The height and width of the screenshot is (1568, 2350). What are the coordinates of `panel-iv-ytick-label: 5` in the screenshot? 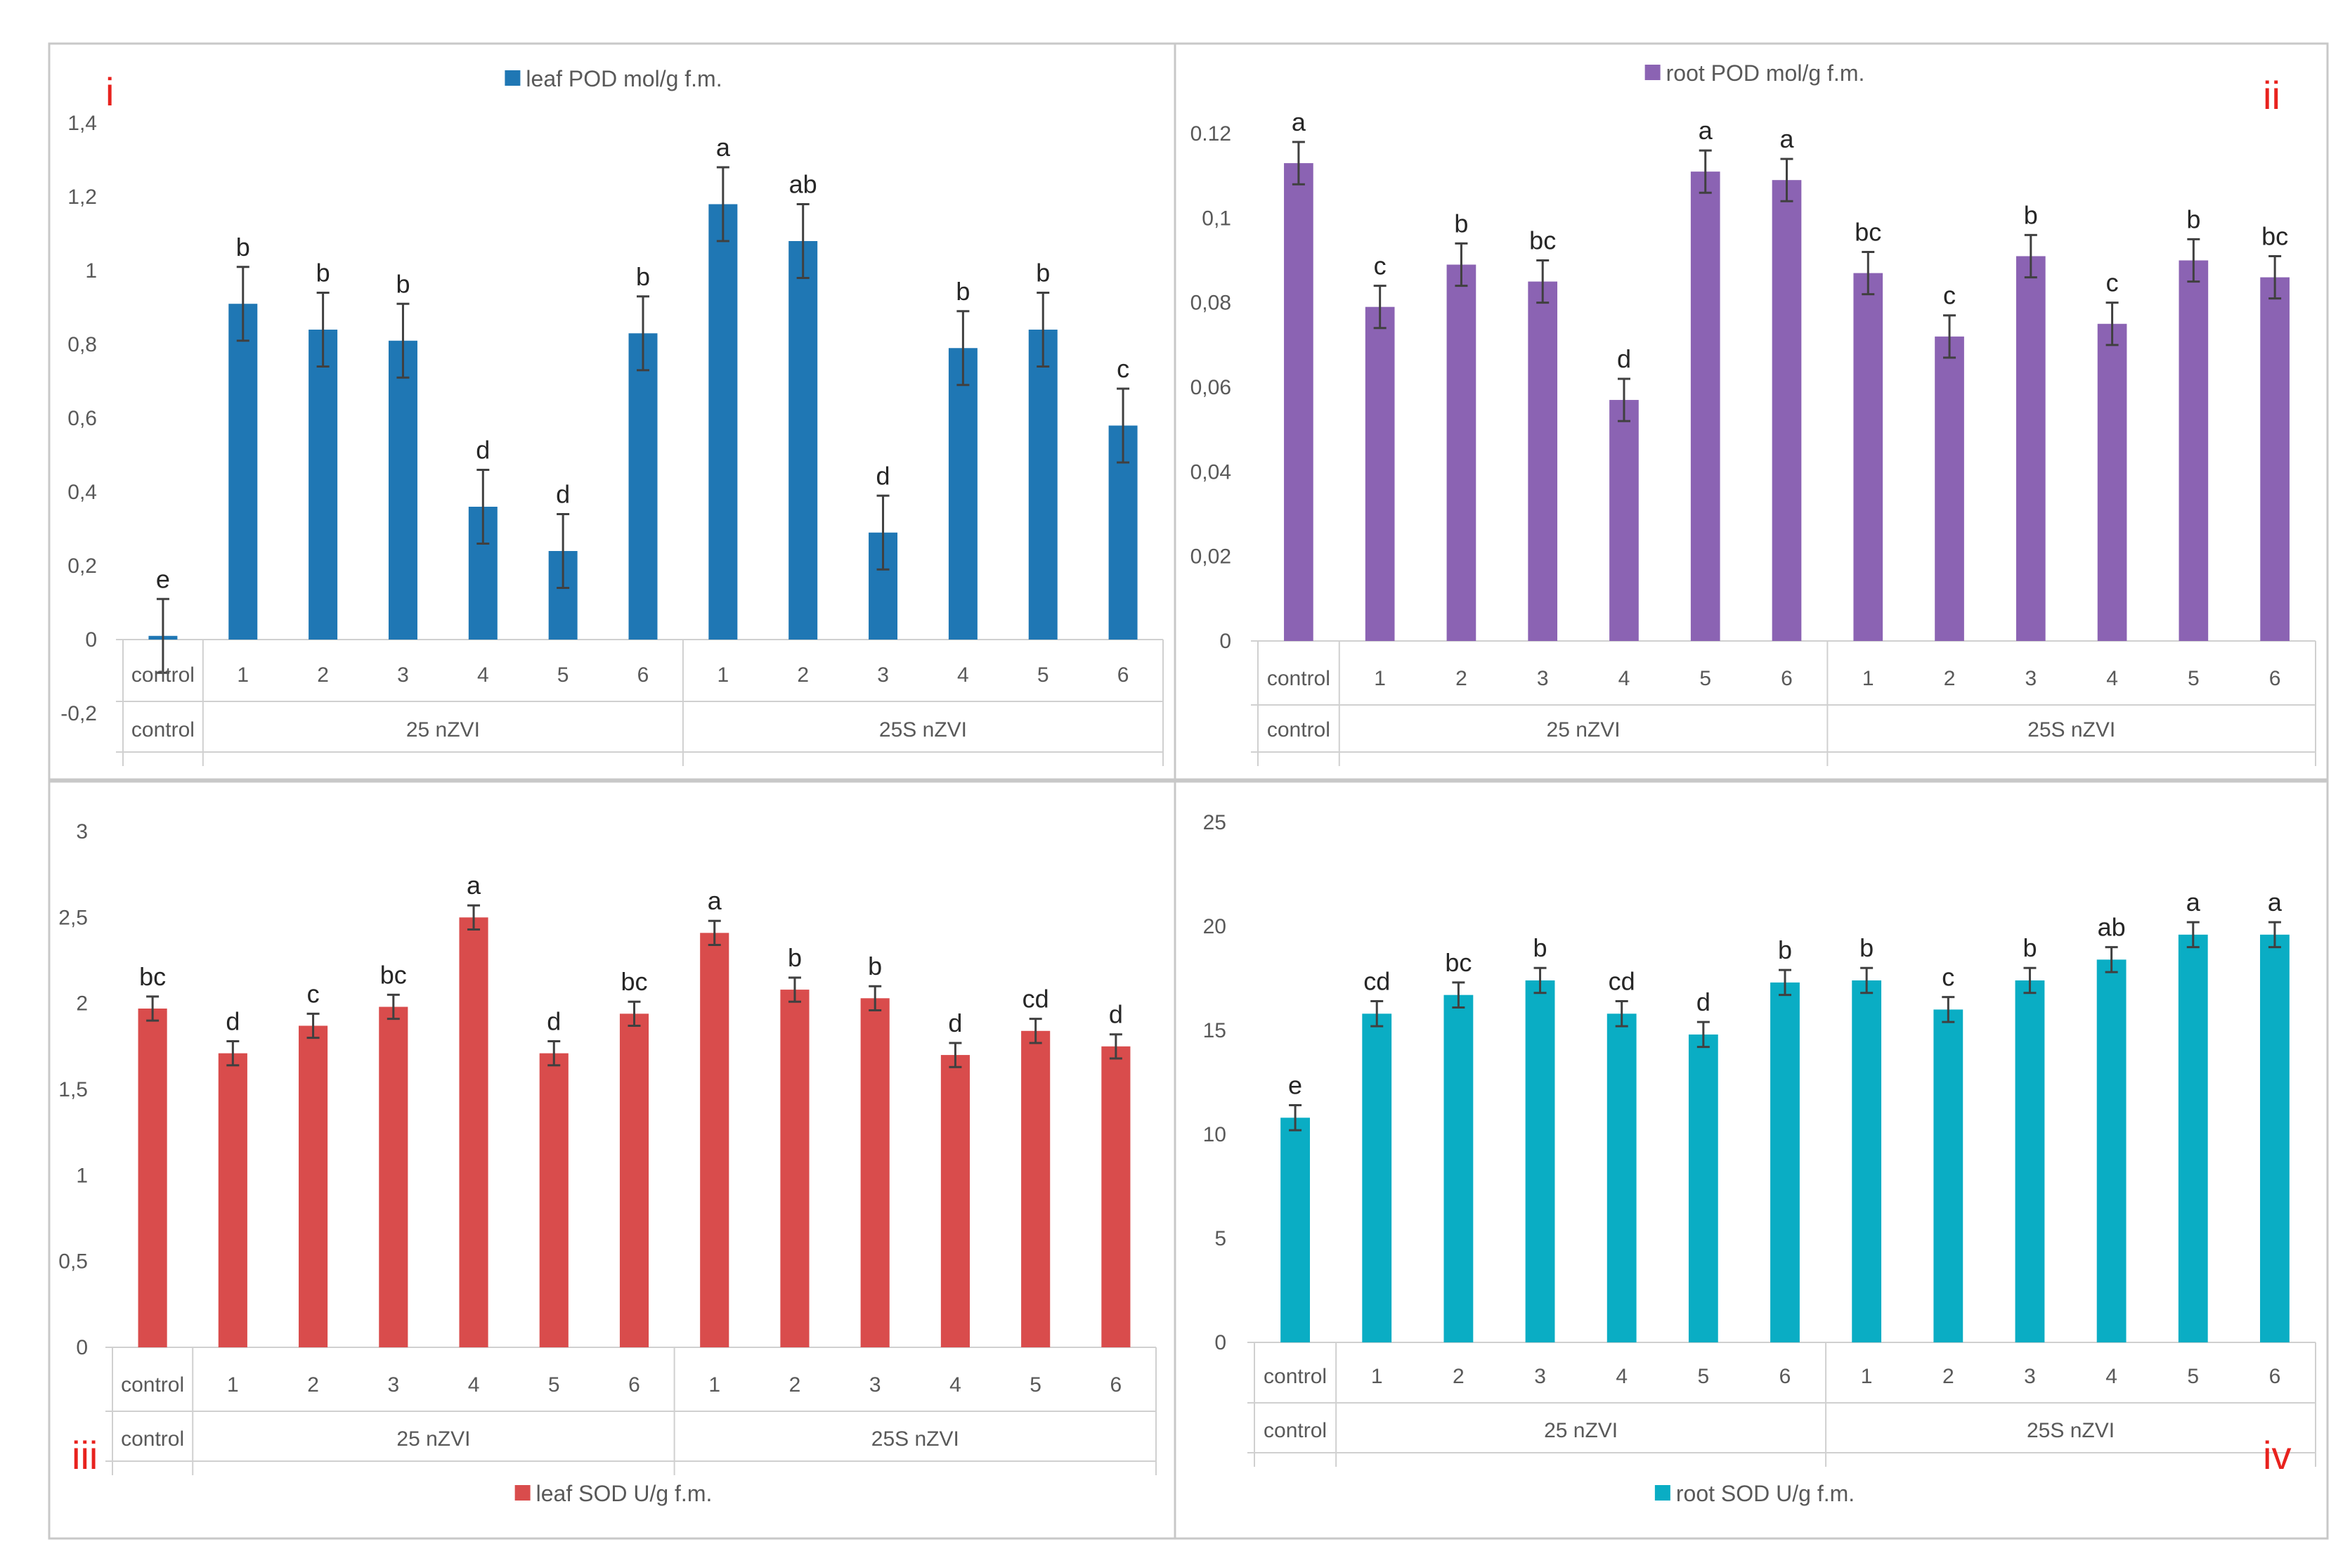 It's located at (1220, 1238).